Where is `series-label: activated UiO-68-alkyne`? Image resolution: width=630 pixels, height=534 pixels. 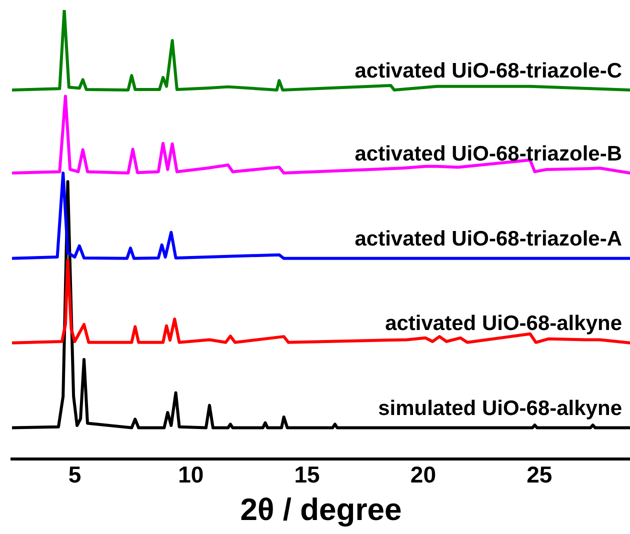
series-label: activated UiO-68-alkyne is located at coordinates (503, 324).